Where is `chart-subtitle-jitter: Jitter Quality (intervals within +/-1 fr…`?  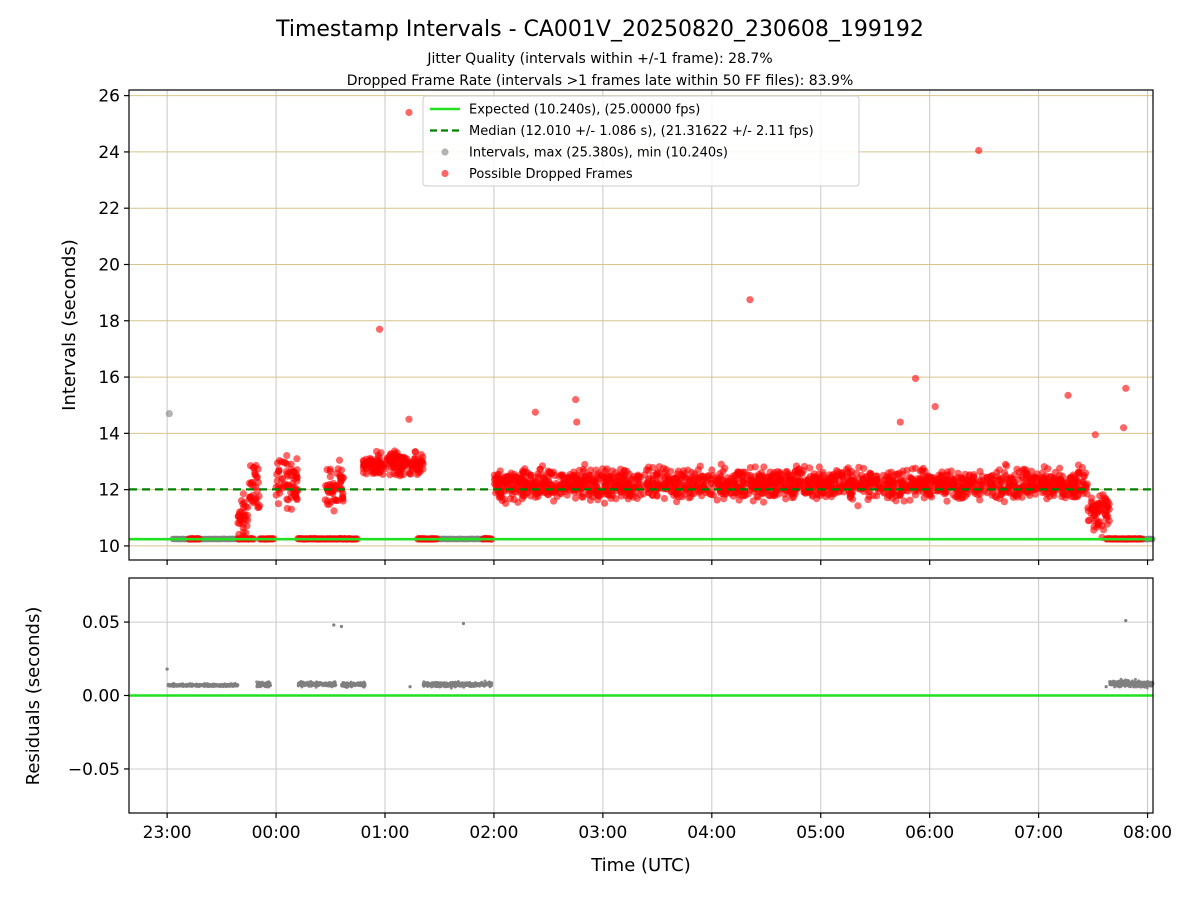 chart-subtitle-jitter: Jitter Quality (intervals within +/-1 fr… is located at coordinates (599, 59).